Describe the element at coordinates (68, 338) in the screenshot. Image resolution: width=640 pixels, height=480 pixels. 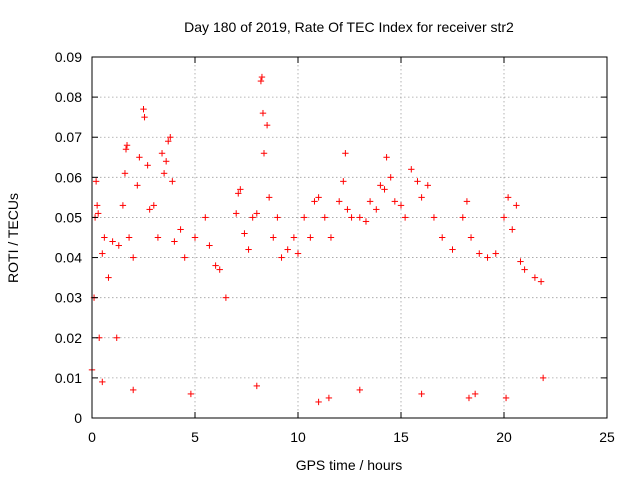
I see `y-tick-label: 0.02` at that location.